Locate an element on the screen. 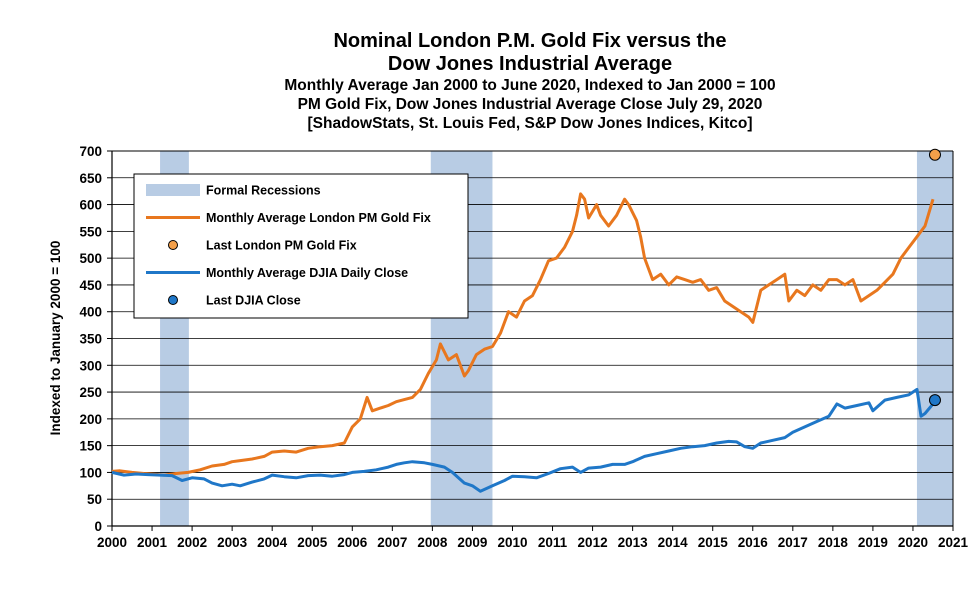 The width and height of the screenshot is (975, 598). x-tick-label-2001: 2001 is located at coordinates (152, 542).